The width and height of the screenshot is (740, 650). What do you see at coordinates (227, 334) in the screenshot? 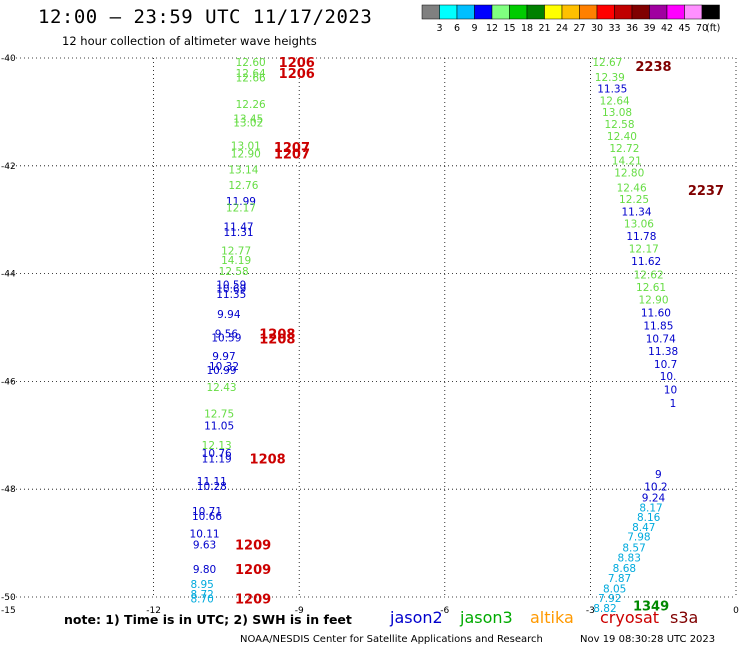
I see `wave-height-label: 9.56` at bounding box center [227, 334].